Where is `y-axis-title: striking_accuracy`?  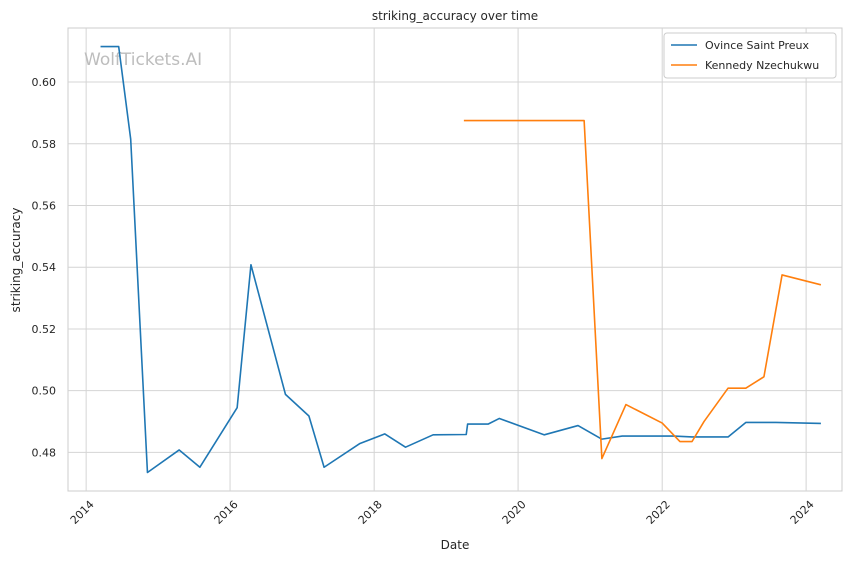 y-axis-title: striking_accuracy is located at coordinates (16, 260).